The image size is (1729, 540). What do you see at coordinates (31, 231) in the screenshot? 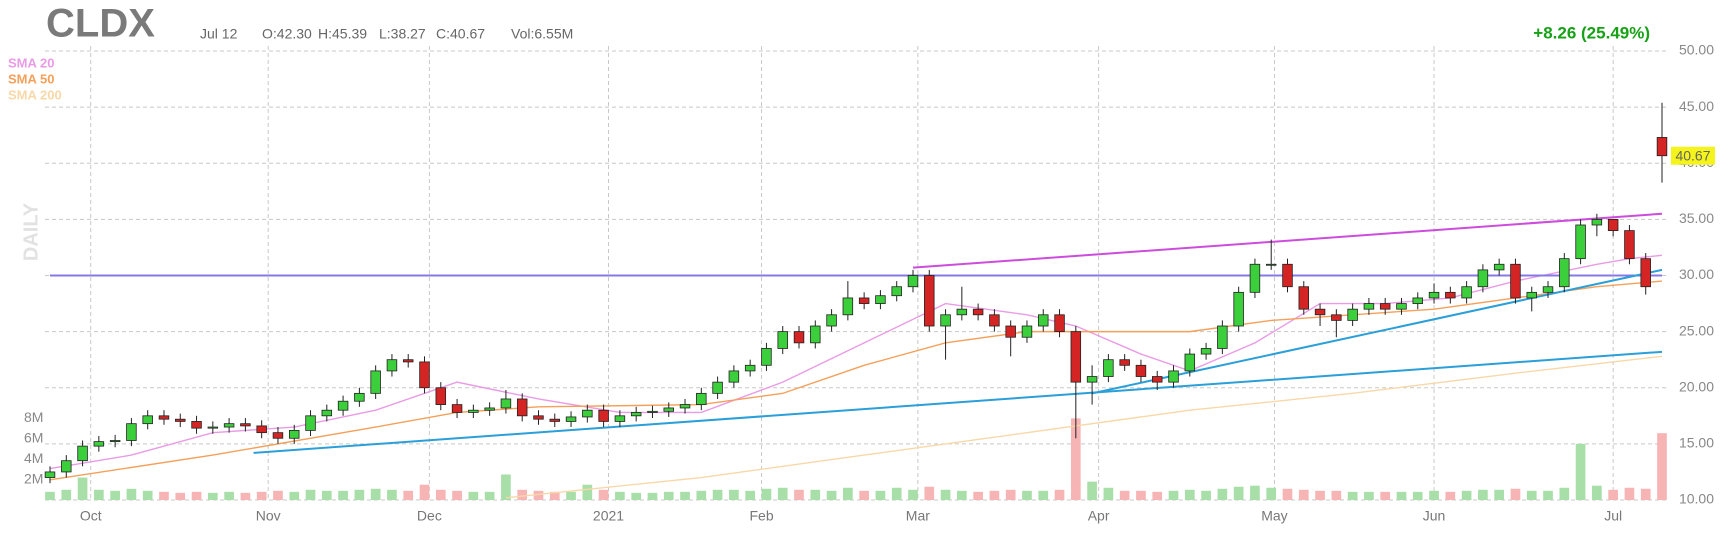
I see `watermark: DAILY` at bounding box center [31, 231].